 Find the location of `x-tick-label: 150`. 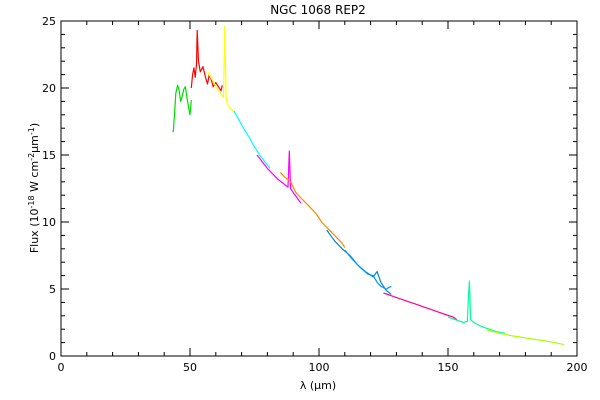

x-tick-label: 150 is located at coordinates (448, 367).